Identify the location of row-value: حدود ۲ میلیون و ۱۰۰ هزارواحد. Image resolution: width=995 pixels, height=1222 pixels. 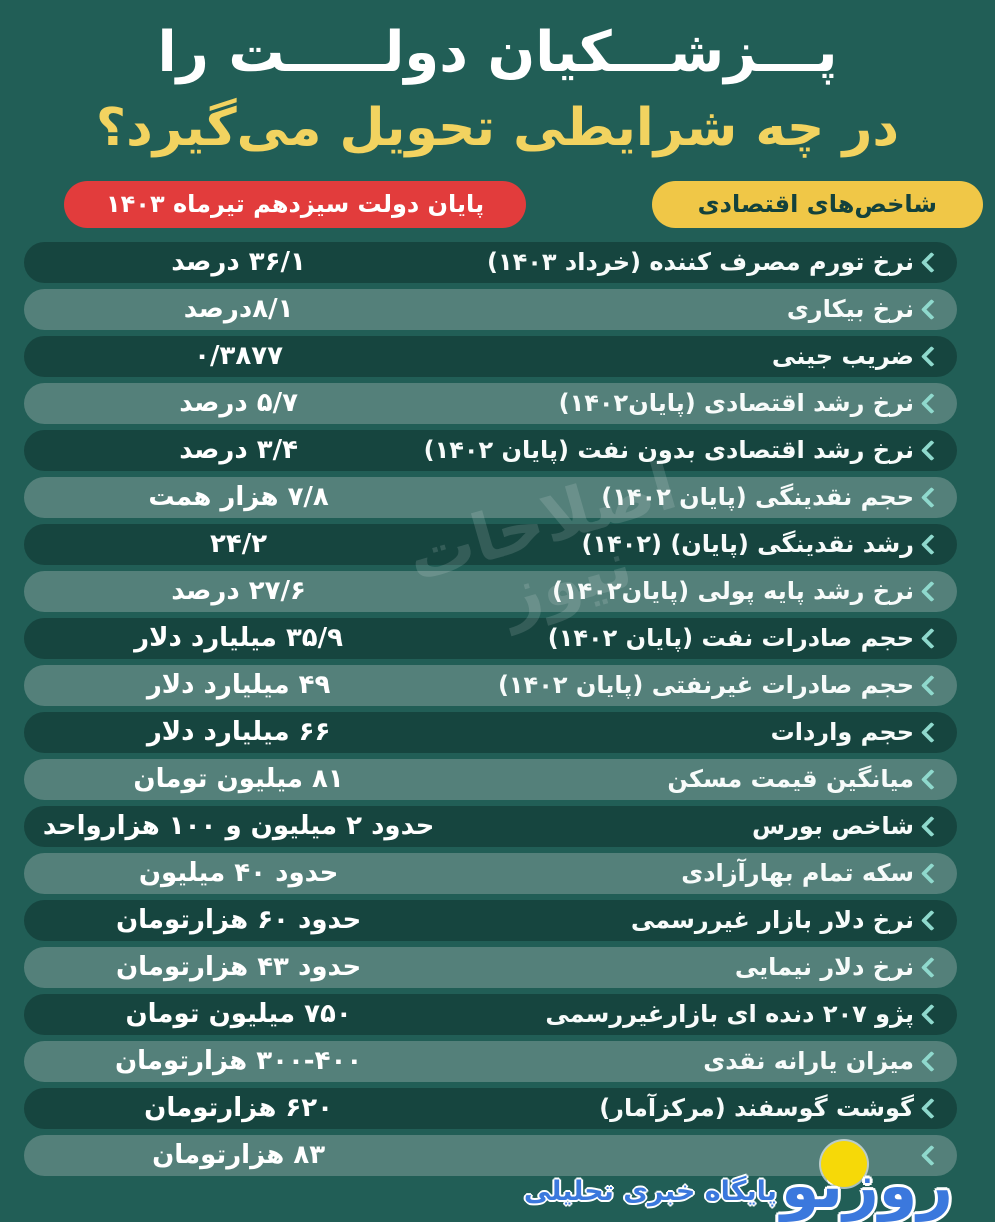
(238, 826).